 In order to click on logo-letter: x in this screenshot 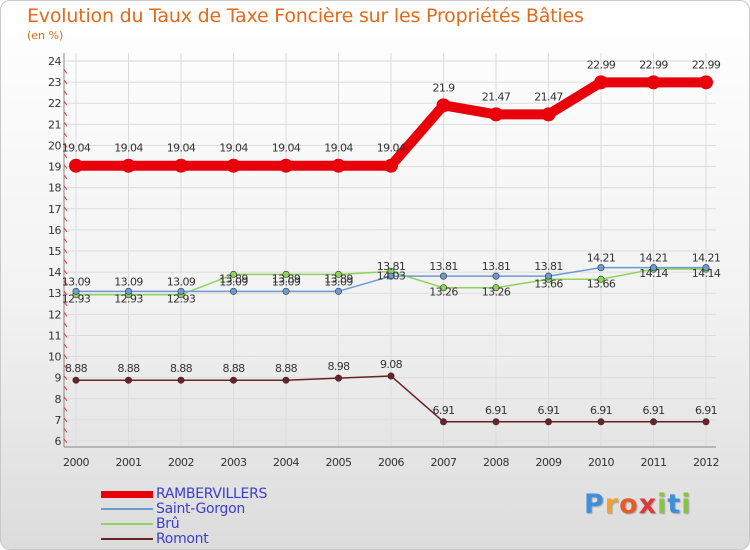, I will do `click(648, 504)`.